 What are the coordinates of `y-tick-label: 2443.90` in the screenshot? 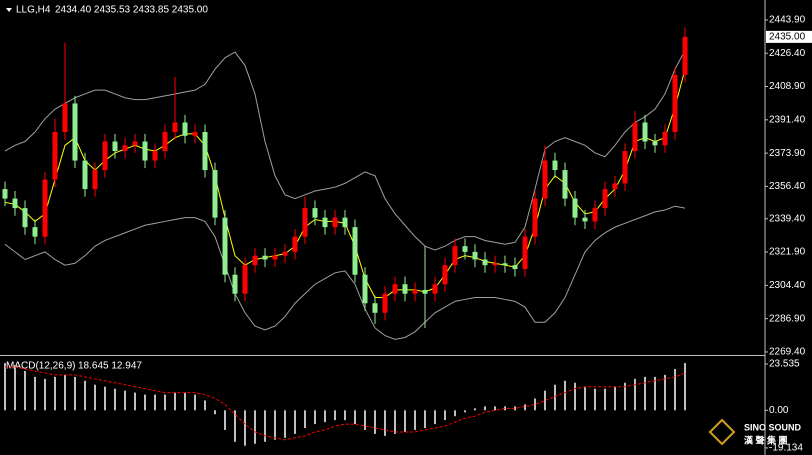 It's located at (787, 20).